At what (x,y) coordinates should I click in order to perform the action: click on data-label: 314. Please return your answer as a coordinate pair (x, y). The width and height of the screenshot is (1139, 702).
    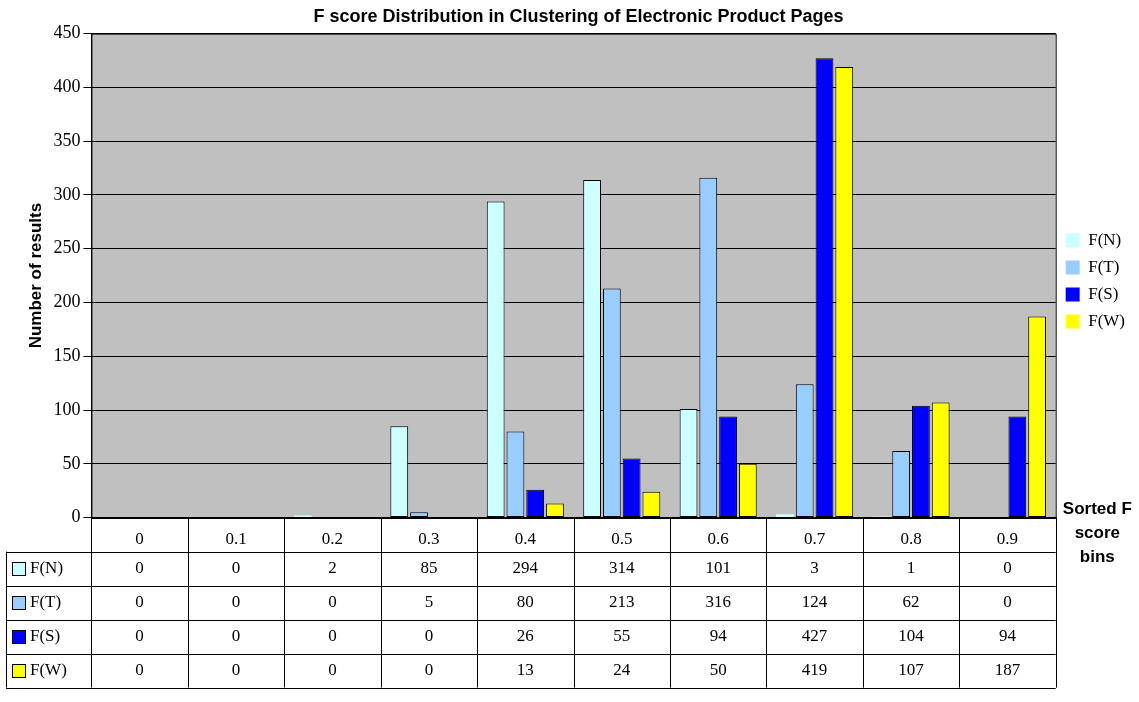
    Looking at the image, I should click on (622, 568).